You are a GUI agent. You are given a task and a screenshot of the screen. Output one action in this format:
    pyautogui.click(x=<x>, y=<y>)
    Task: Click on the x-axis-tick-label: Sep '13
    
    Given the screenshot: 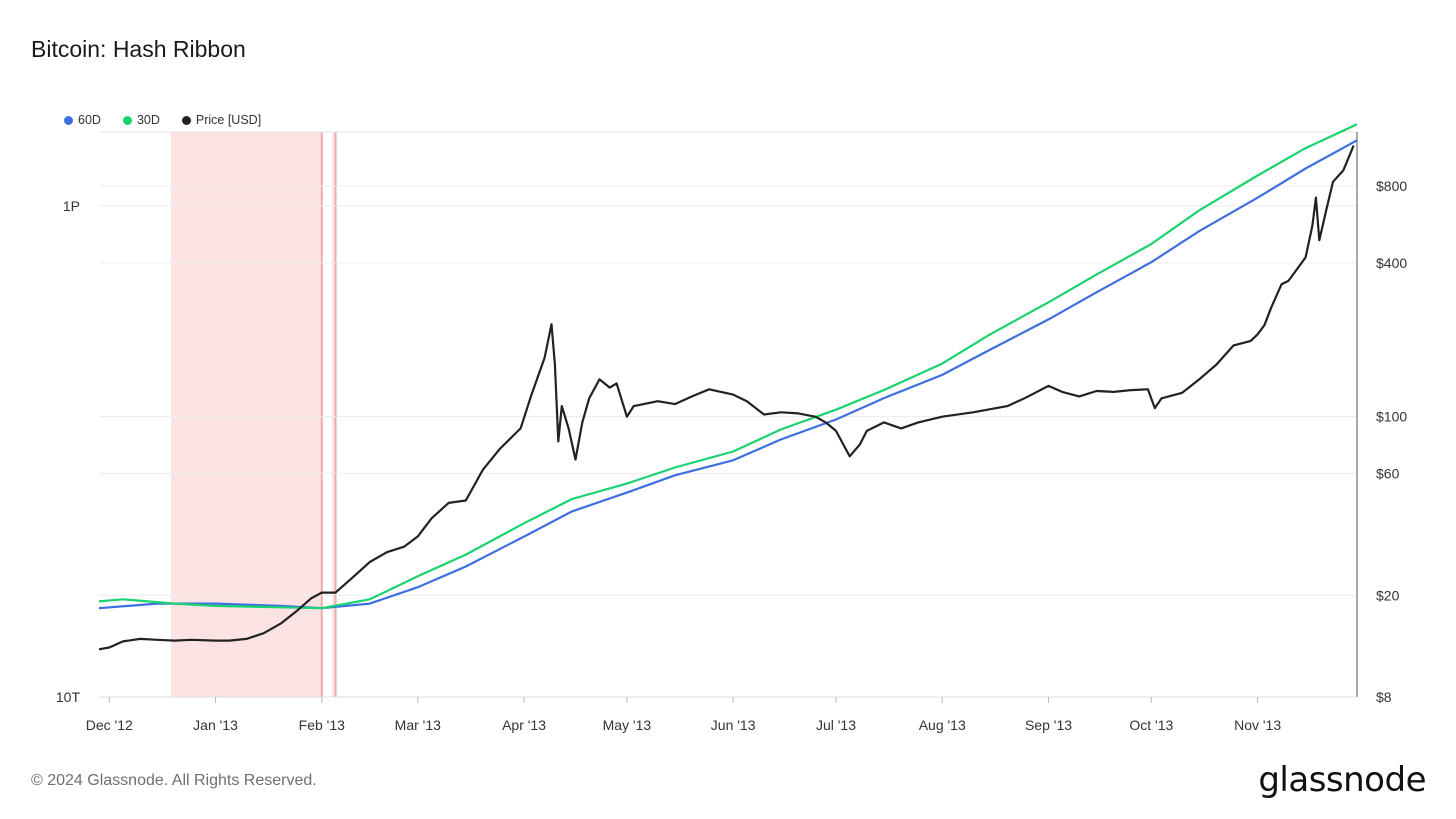 What is the action you would take?
    pyautogui.click(x=1048, y=725)
    